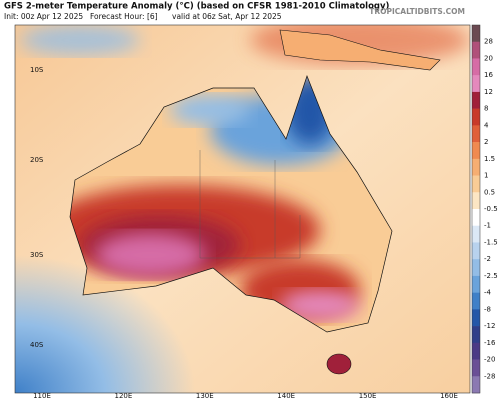  I want to click on colorbar-label: -1.5, so click(491, 242).